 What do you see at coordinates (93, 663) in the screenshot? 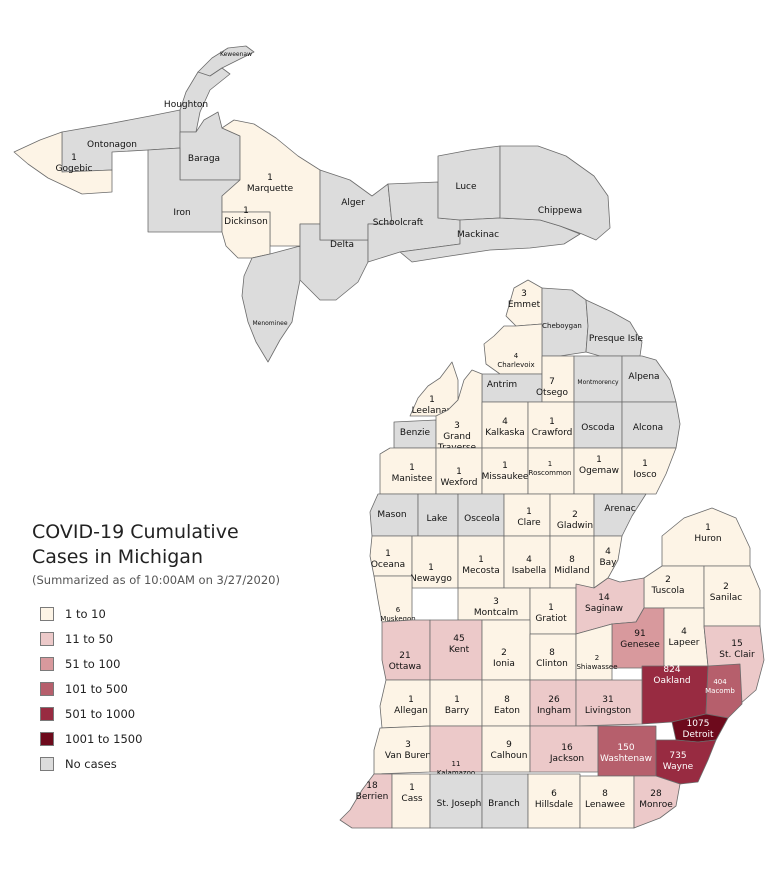
I see `legend-label: 51 to 100` at bounding box center [93, 663].